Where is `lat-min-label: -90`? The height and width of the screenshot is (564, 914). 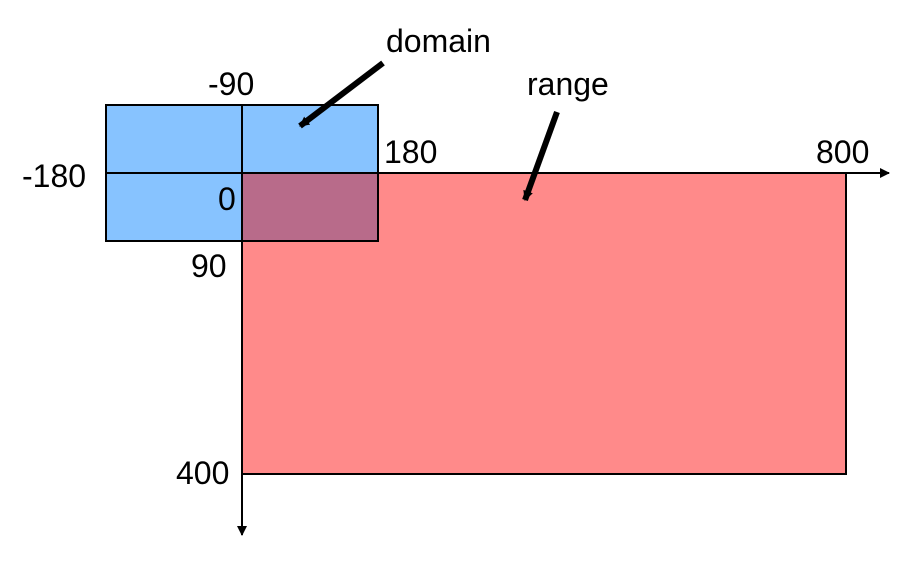 lat-min-label: -90 is located at coordinates (231, 84).